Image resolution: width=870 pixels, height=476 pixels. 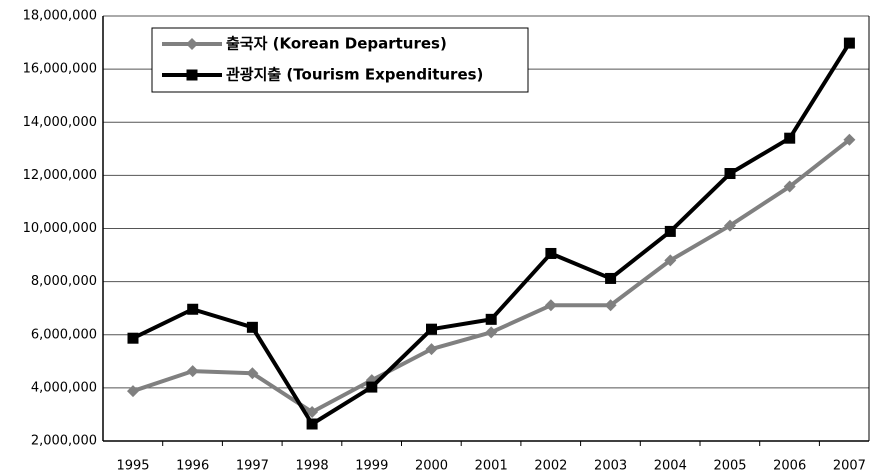 What do you see at coordinates (60, 175) in the screenshot?
I see `y-tick-label: 12,000,000` at bounding box center [60, 175].